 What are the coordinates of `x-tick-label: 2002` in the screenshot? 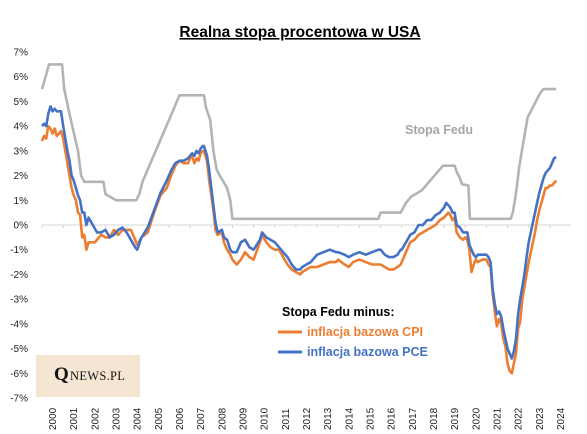 It's located at (95, 418).